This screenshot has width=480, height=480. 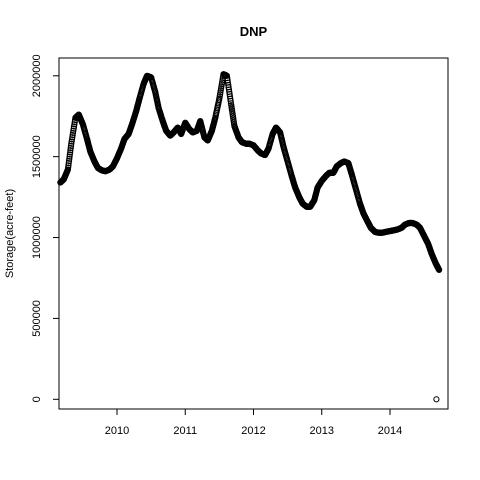 What do you see at coordinates (254, 31) in the screenshot?
I see `chart-title: DNP` at bounding box center [254, 31].